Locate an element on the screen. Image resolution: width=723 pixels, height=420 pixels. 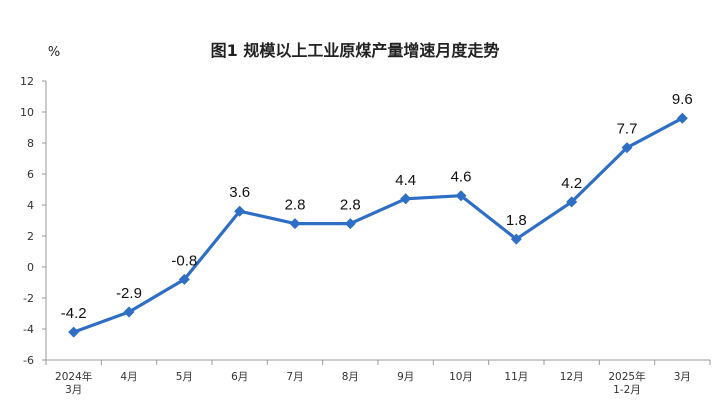
data-label: 4.2 is located at coordinates (571, 183).